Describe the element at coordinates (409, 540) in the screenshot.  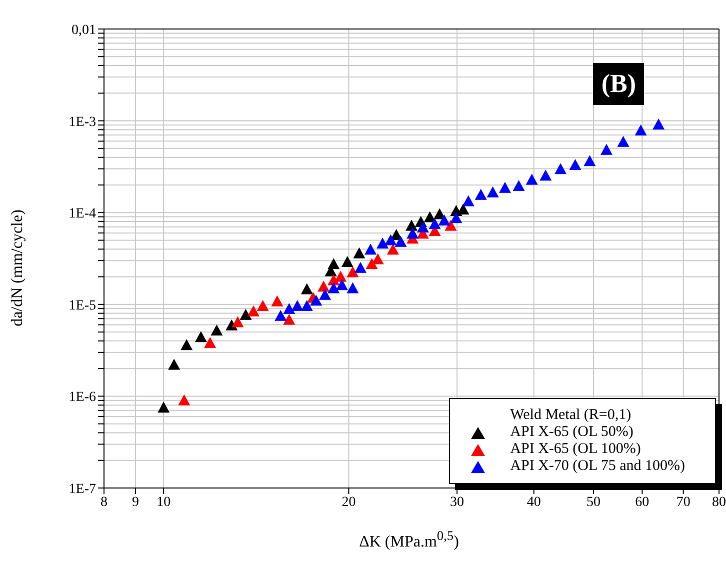
I see `x-axis-title: ΔK (MPa.m$^{0,5}$)` at that location.